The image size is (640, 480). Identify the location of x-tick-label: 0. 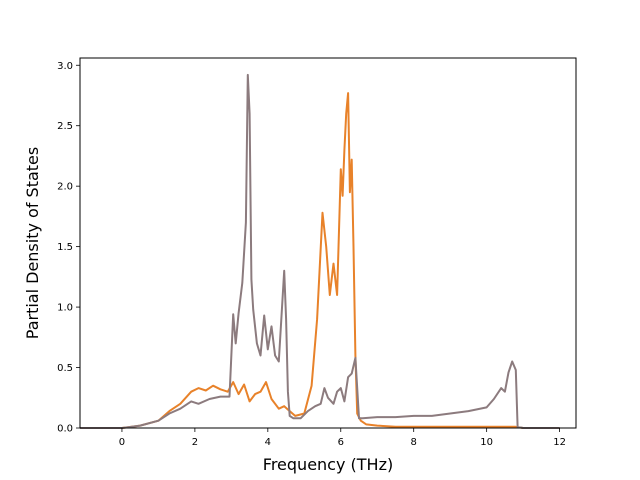
(122, 442).